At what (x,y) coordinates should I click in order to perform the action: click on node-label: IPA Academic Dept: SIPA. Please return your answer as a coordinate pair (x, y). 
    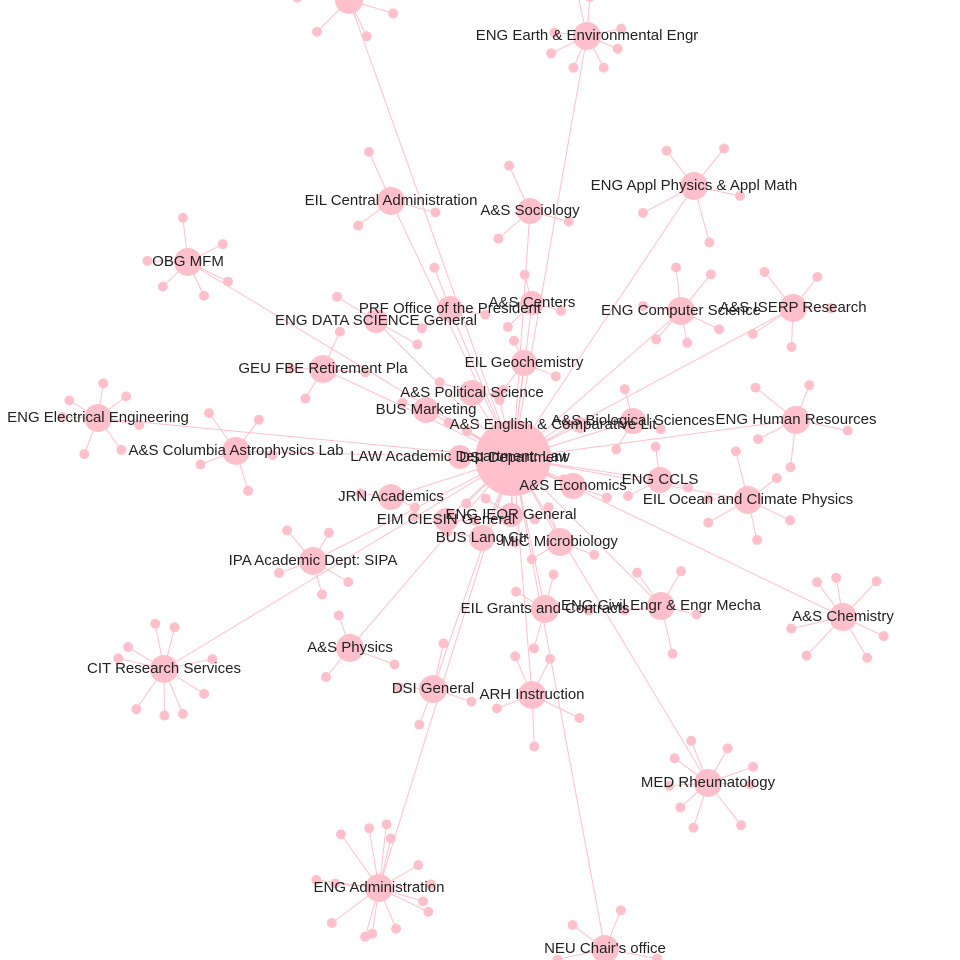
    Looking at the image, I should click on (313, 560).